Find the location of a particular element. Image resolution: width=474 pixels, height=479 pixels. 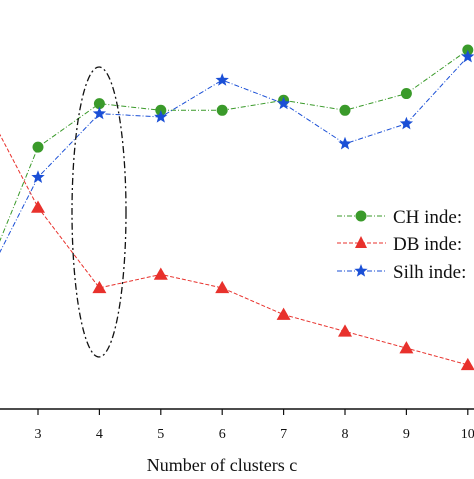

x-tick-label: 8 is located at coordinates (345, 434).